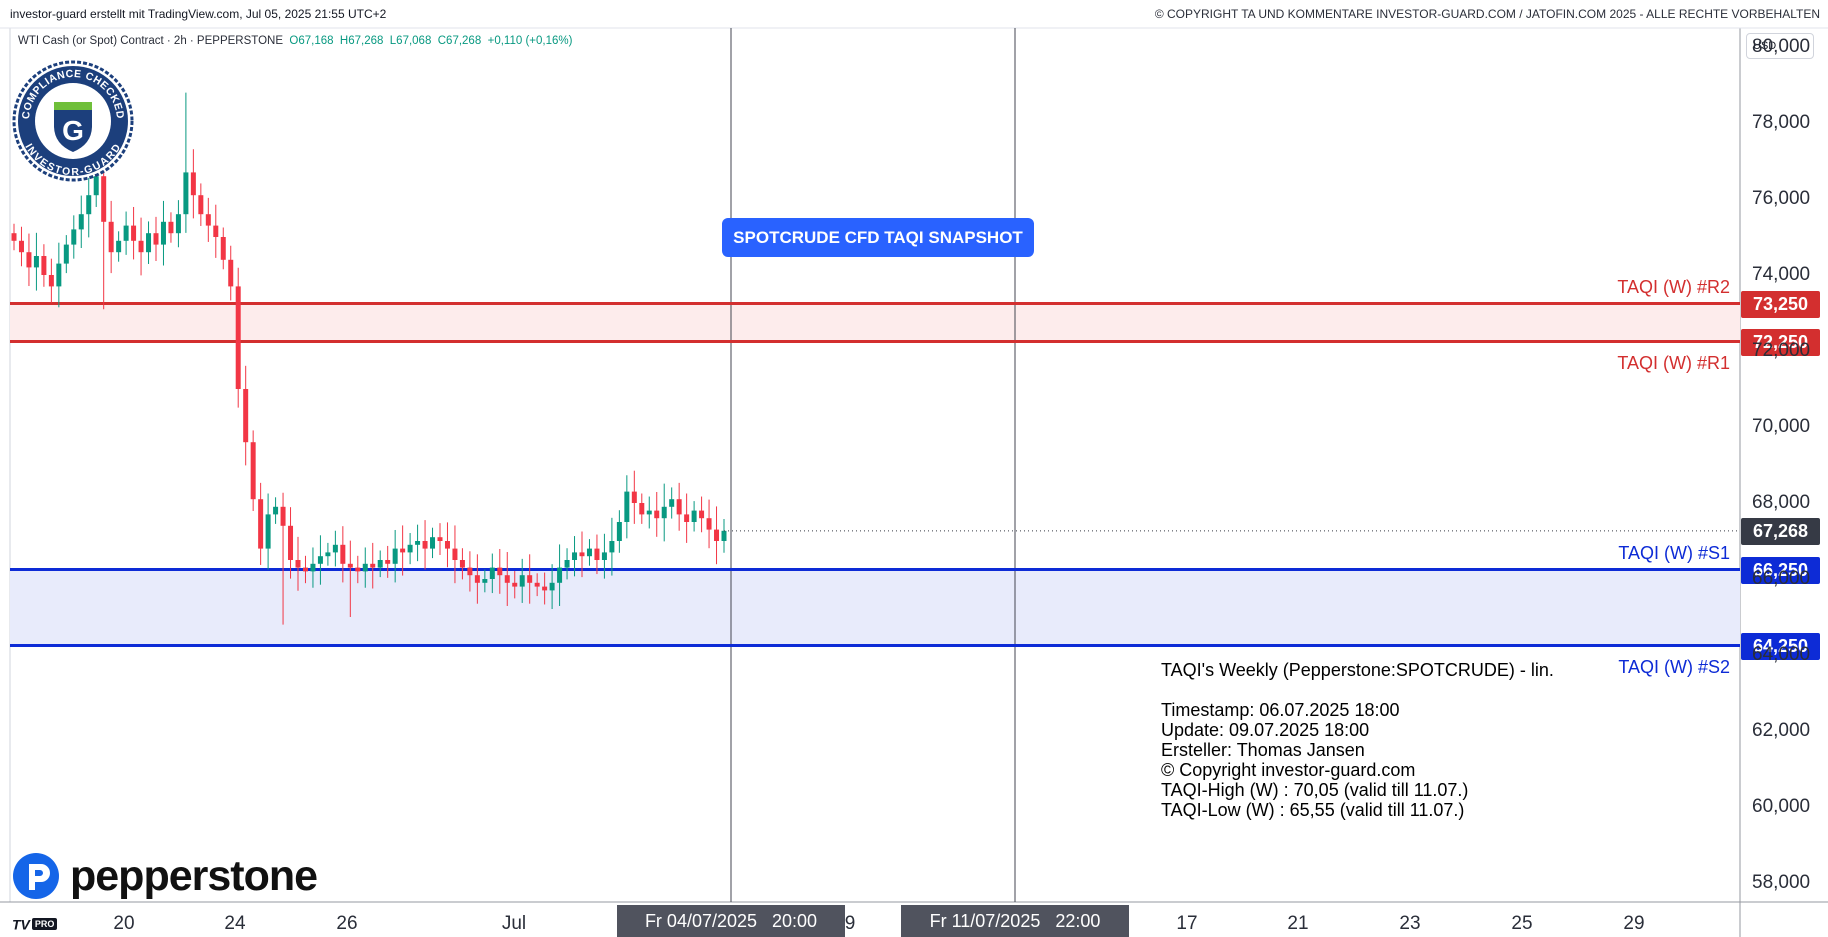 This screenshot has width=1828, height=937. Describe the element at coordinates (1313, 810) in the screenshot. I see `info-line: TAQI-Low (W) : 65,55 (valid till 11.07.)` at that location.